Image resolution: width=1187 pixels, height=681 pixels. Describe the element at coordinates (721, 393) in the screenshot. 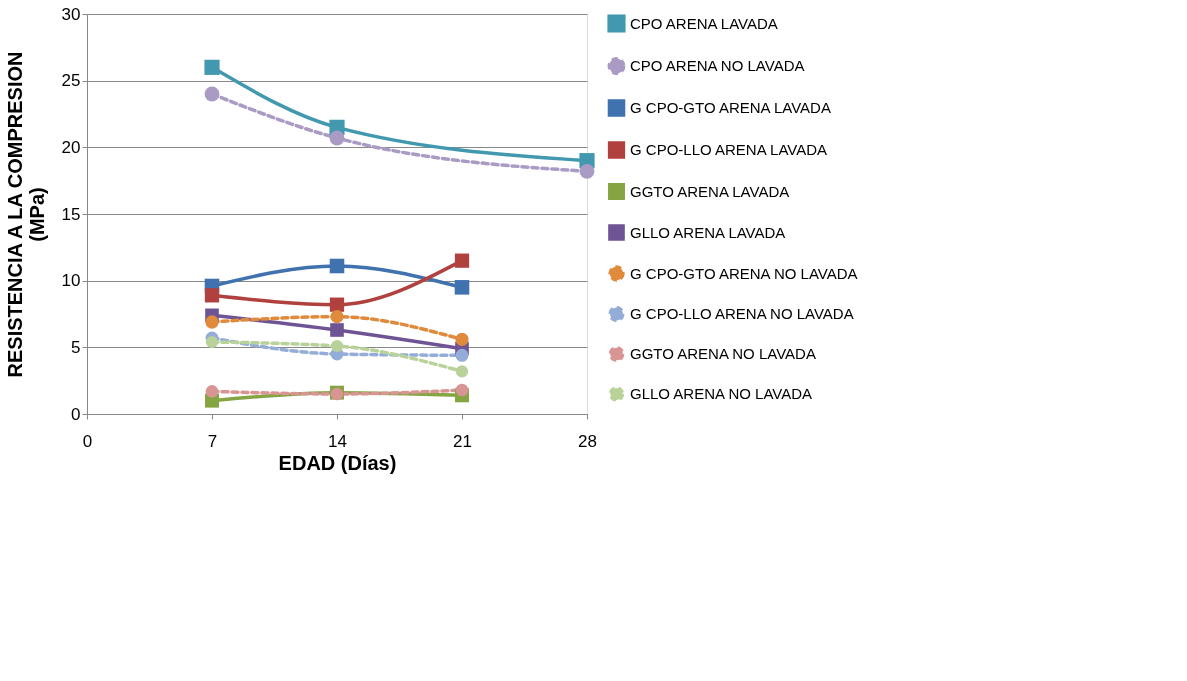

I see `legend-label: GLLO ARENA NO LAVADA` at that location.